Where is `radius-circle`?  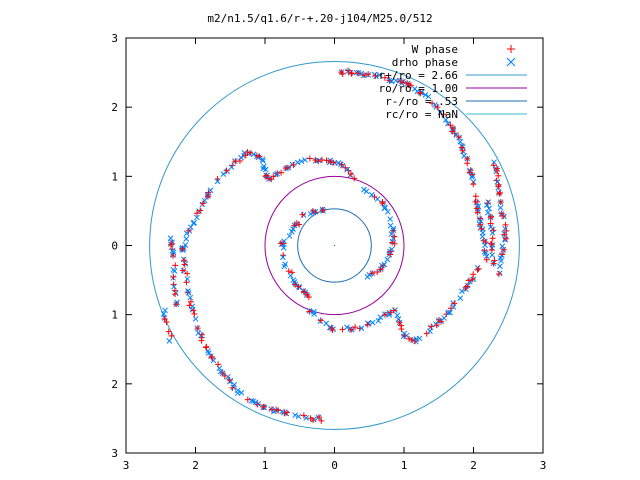 radius-circle is located at coordinates (334, 245).